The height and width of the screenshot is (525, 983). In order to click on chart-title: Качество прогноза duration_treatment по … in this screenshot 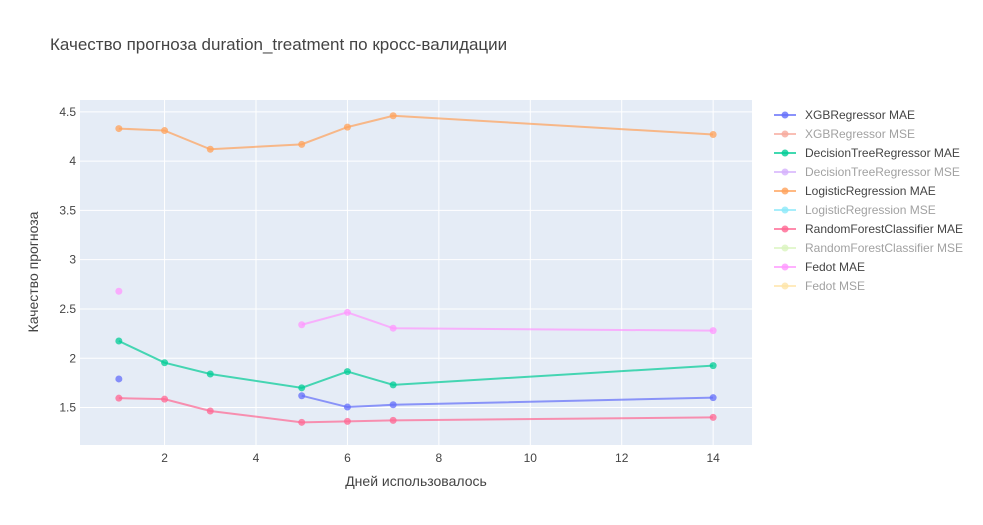, I will do `click(278, 44)`.